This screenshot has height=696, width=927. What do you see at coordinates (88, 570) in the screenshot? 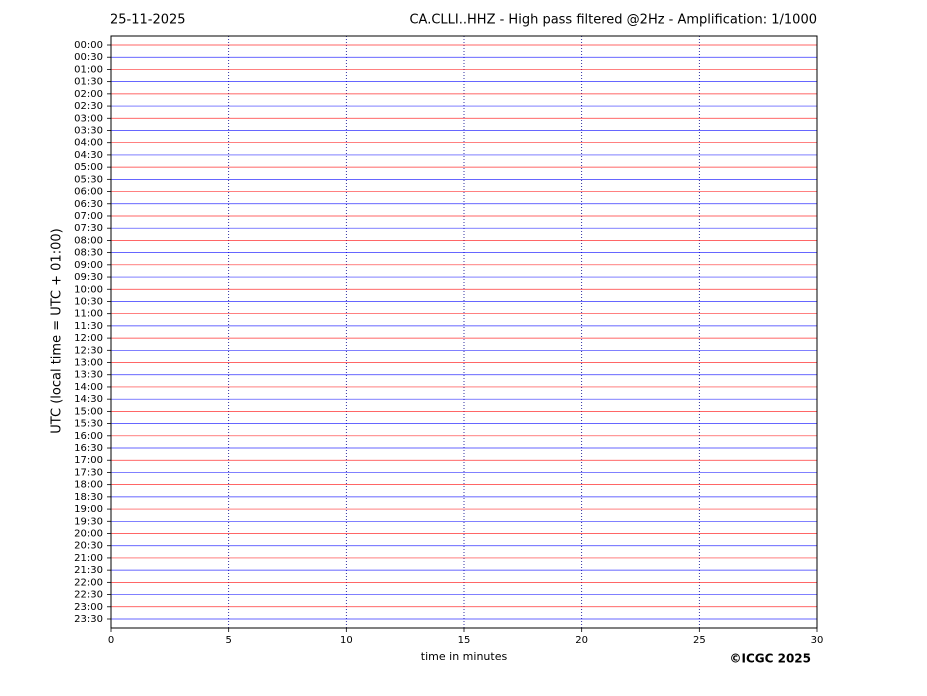
I see `y-tick-label: 21:30` at bounding box center [88, 570].